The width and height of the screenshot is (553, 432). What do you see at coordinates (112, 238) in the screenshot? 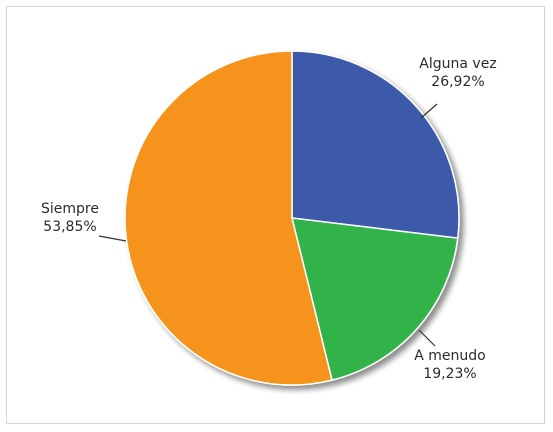
I see `leader-line-siempre` at bounding box center [112, 238].